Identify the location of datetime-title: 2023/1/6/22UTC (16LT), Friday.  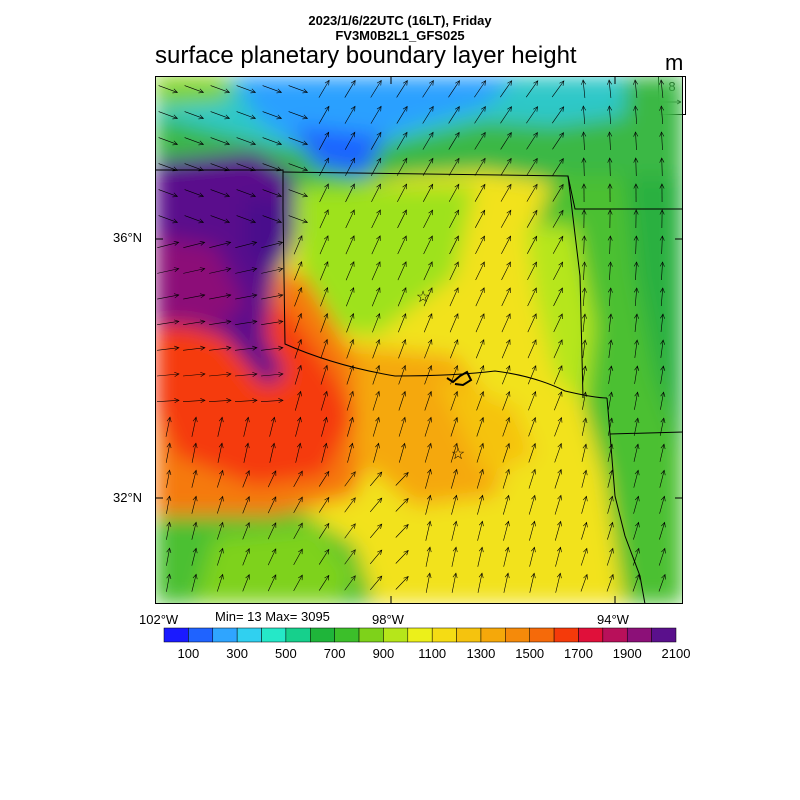
(400, 20).